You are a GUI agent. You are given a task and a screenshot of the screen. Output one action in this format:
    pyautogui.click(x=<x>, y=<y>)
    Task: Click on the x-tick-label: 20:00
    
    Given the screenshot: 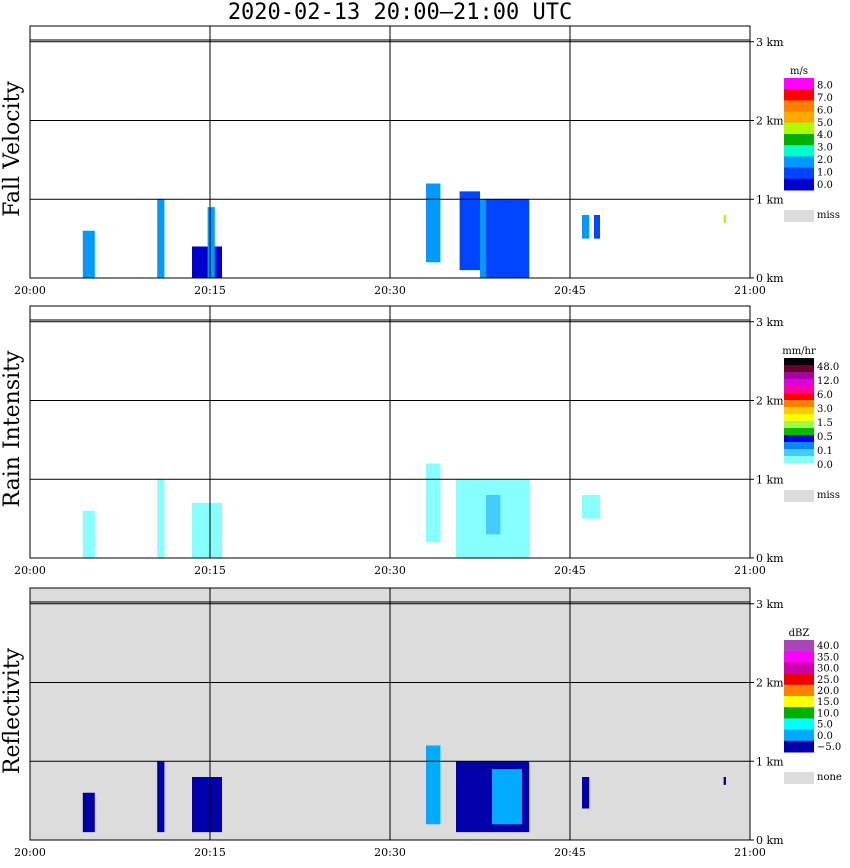 What is the action you would take?
    pyautogui.click(x=30, y=570)
    